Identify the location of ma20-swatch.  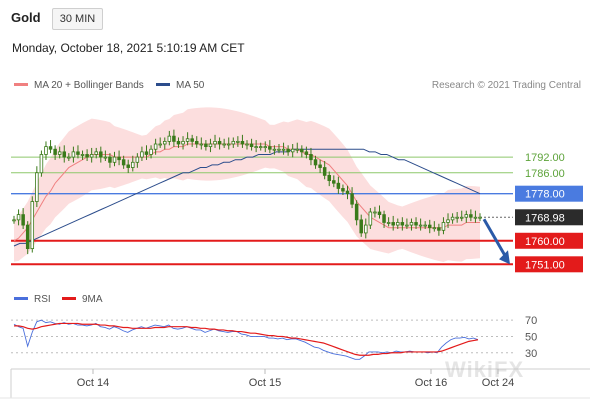
(21, 84).